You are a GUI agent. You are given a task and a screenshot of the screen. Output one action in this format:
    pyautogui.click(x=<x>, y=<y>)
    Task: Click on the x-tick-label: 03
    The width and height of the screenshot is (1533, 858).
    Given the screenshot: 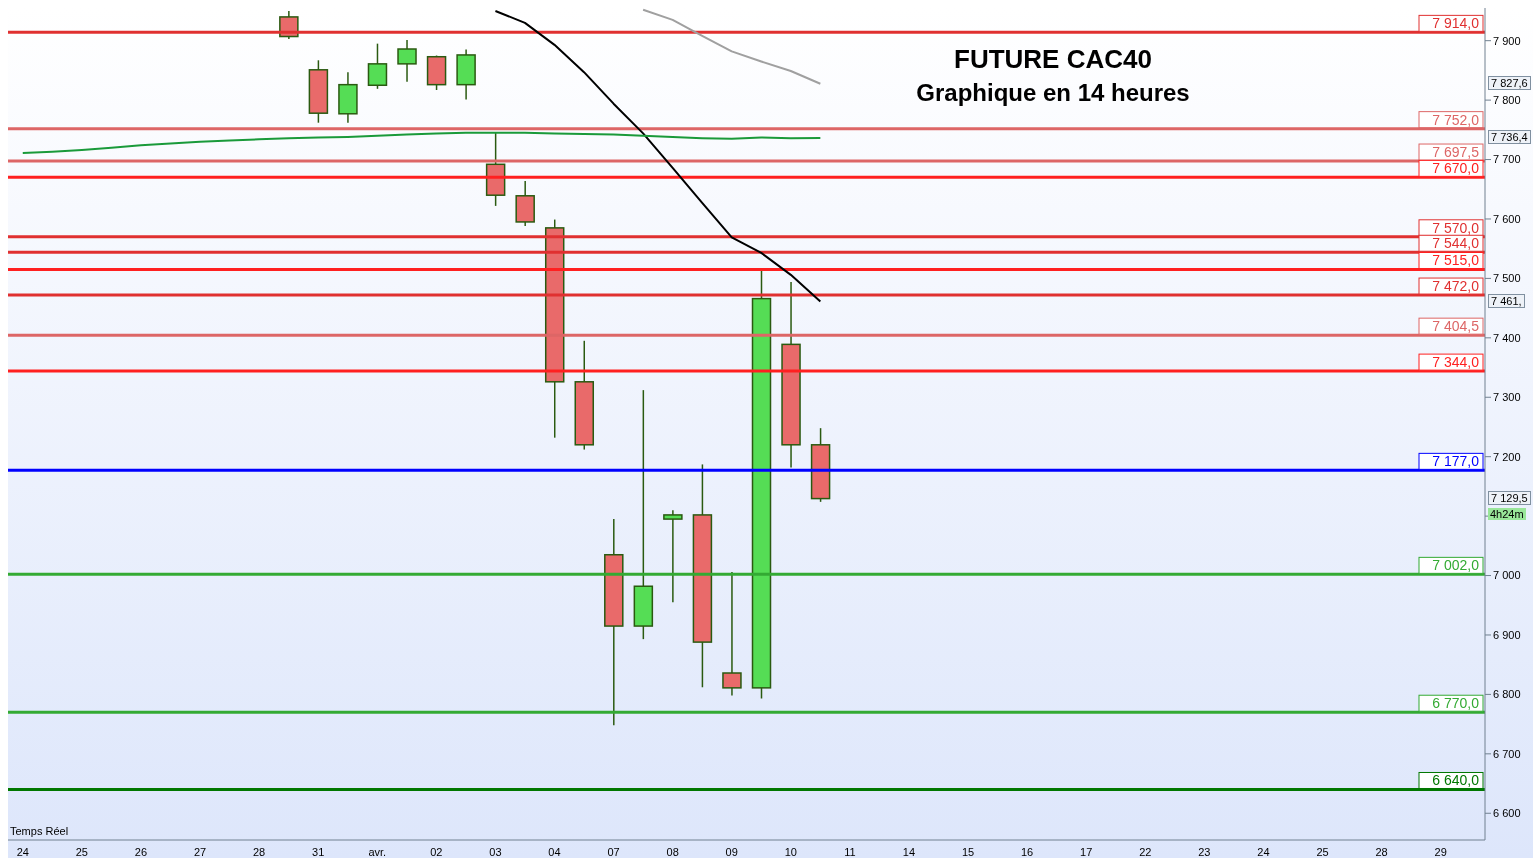 What is the action you would take?
    pyautogui.click(x=495, y=851)
    